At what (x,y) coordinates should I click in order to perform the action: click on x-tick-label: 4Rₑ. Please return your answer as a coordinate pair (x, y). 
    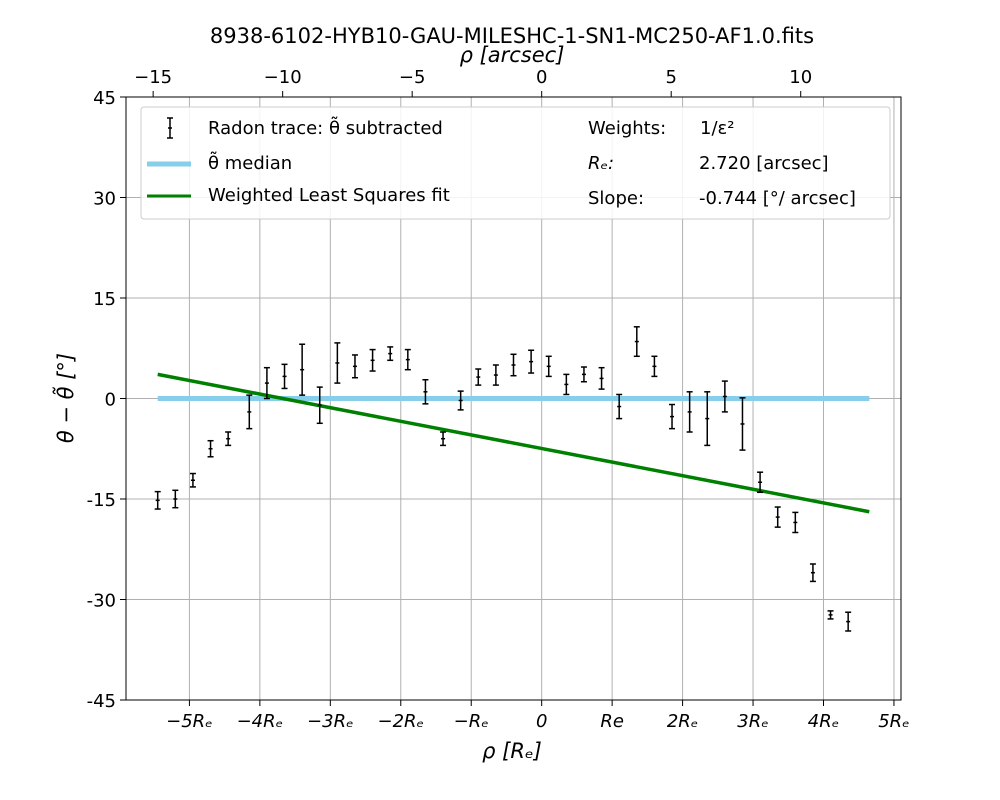
    Looking at the image, I should click on (823, 721).